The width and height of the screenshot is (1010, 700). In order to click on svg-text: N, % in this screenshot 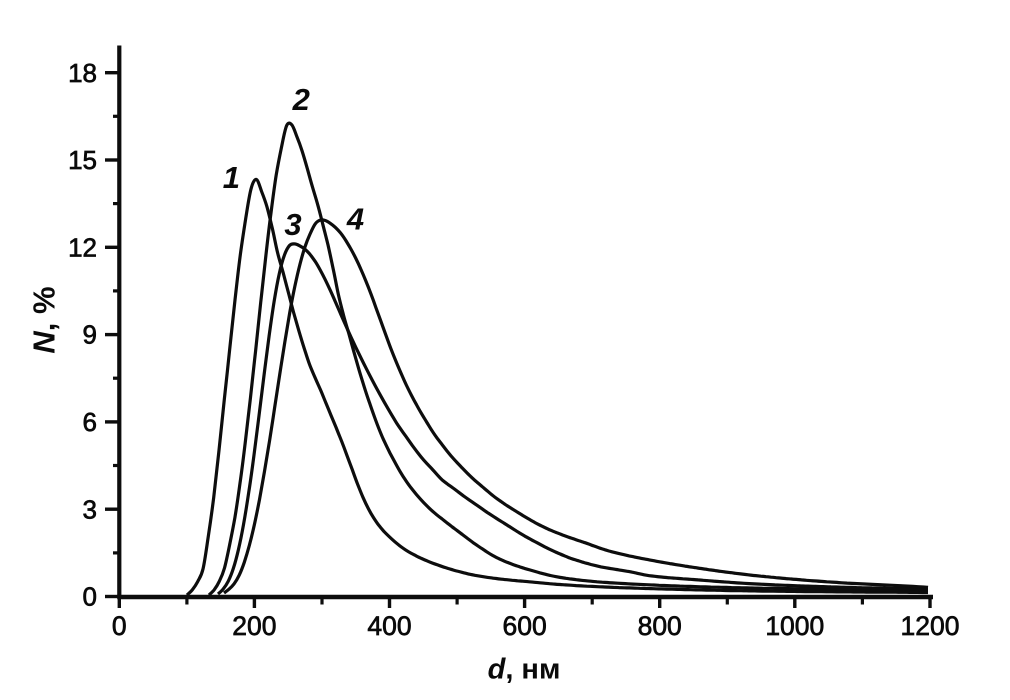, I will do `click(44, 319)`.